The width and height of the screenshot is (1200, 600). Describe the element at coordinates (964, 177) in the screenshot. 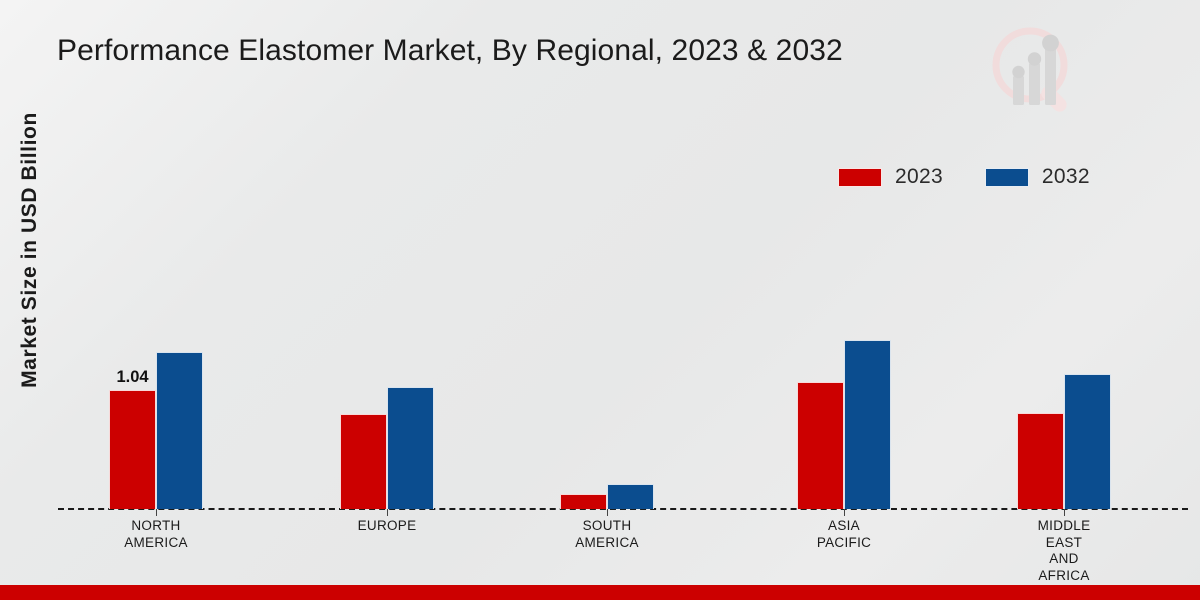

I see `chart-legend: 2023 2032` at that location.